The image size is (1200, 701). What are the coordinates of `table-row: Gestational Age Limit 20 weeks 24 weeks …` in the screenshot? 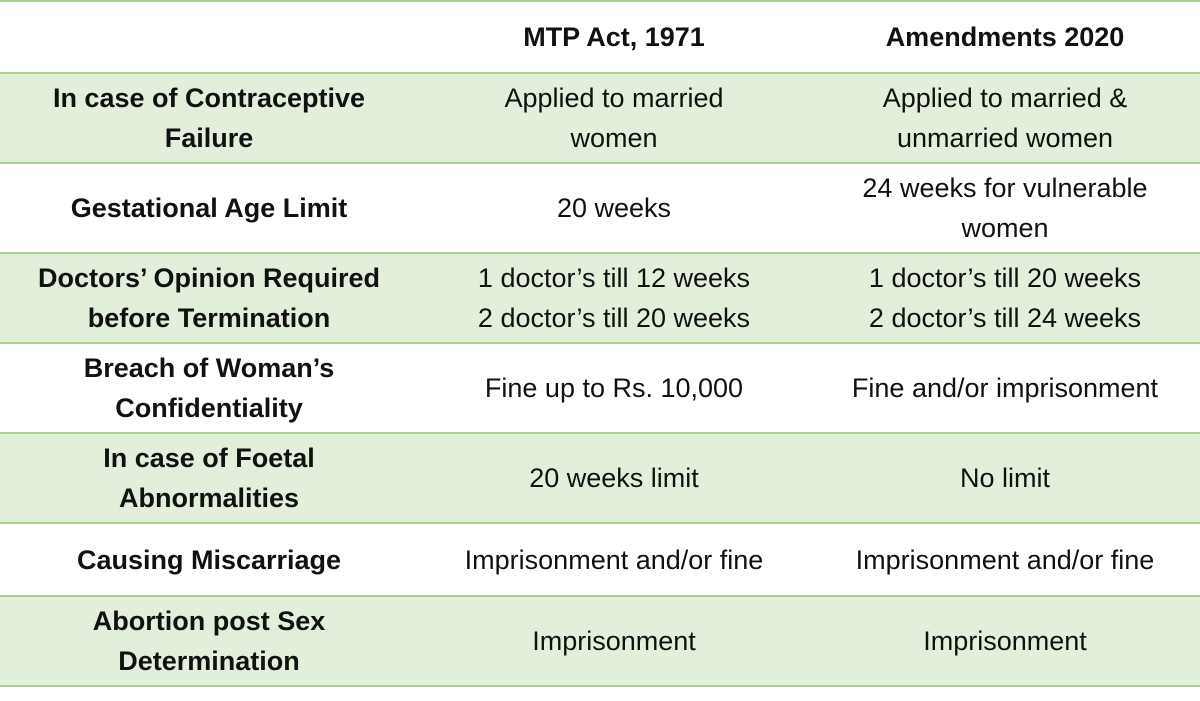 It's located at (600, 207).